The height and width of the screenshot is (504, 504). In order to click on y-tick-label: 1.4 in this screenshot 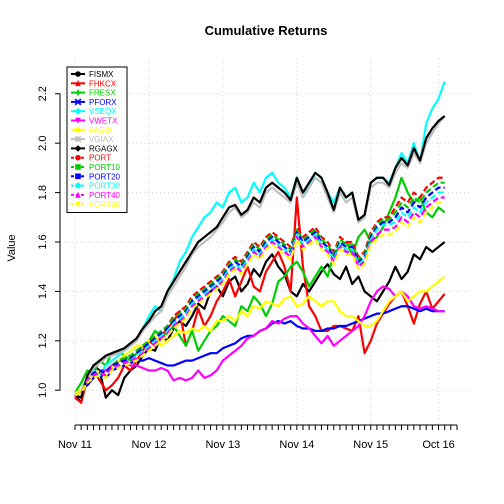, I will do `click(43, 291)`.